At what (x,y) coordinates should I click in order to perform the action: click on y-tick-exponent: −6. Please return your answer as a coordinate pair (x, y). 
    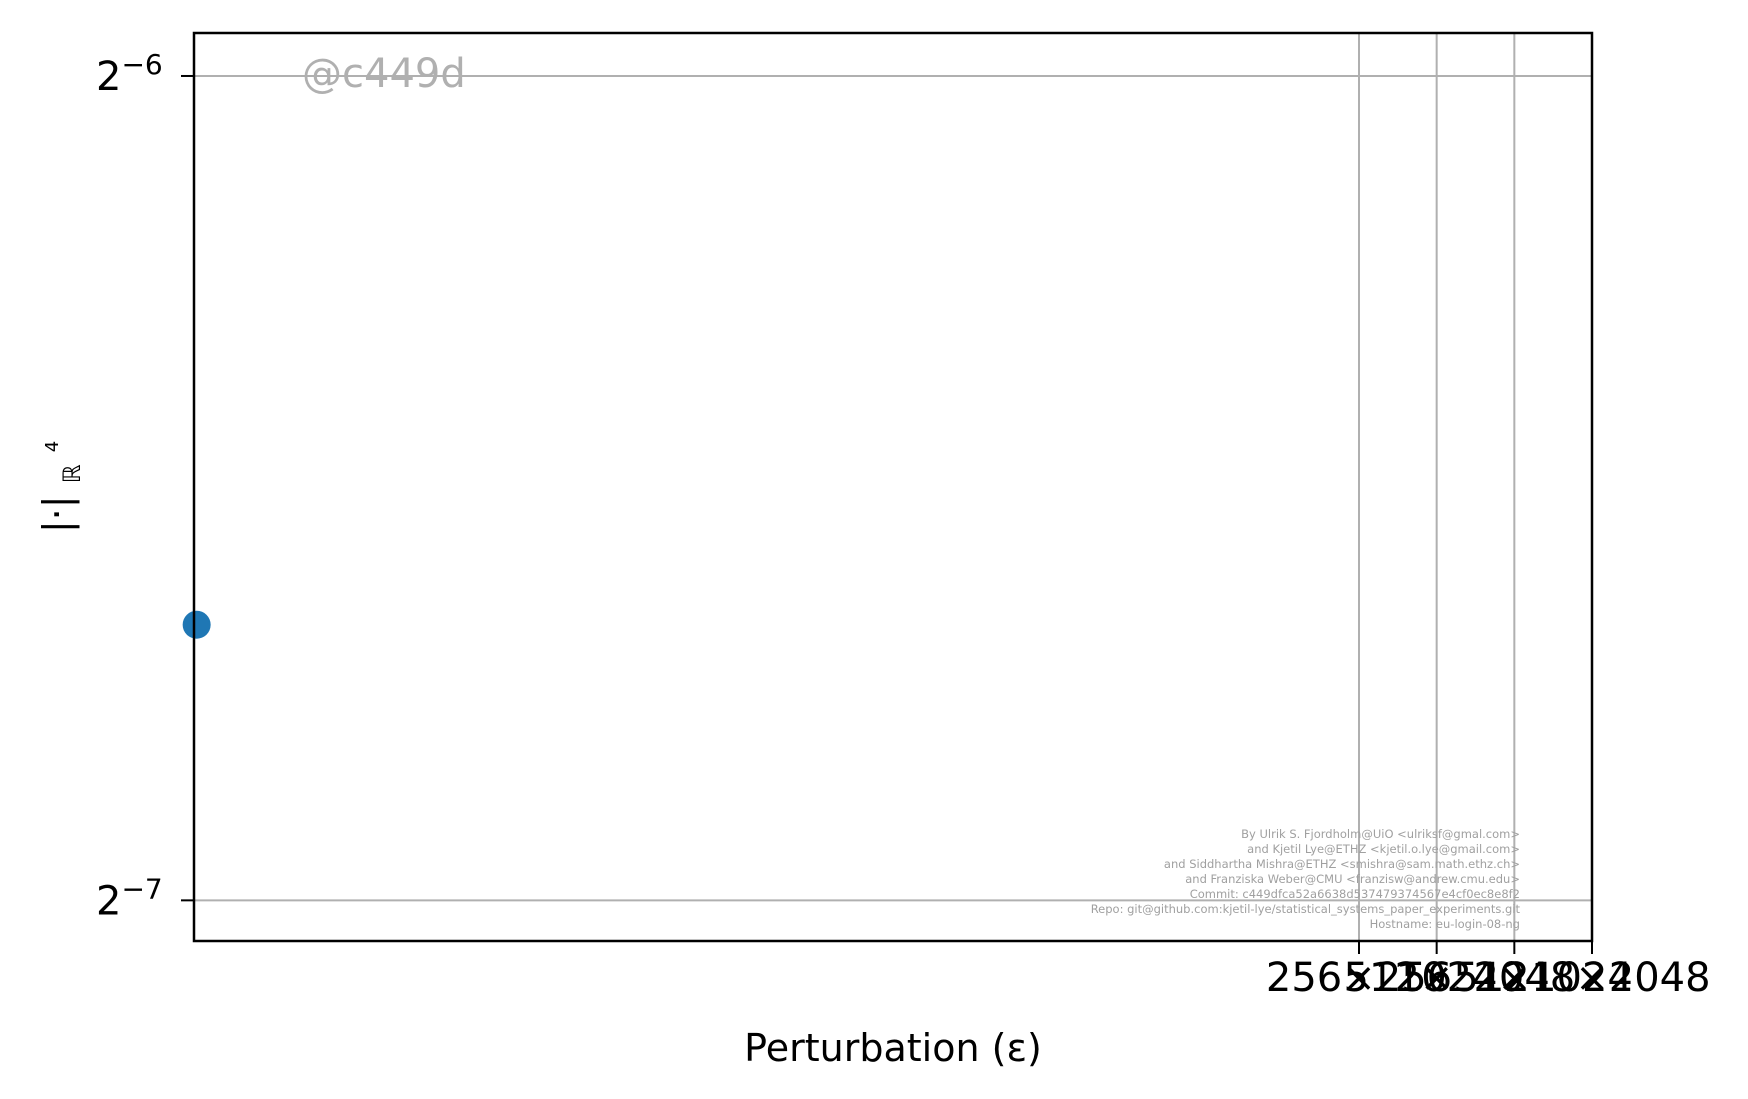
    Looking at the image, I should click on (141, 64).